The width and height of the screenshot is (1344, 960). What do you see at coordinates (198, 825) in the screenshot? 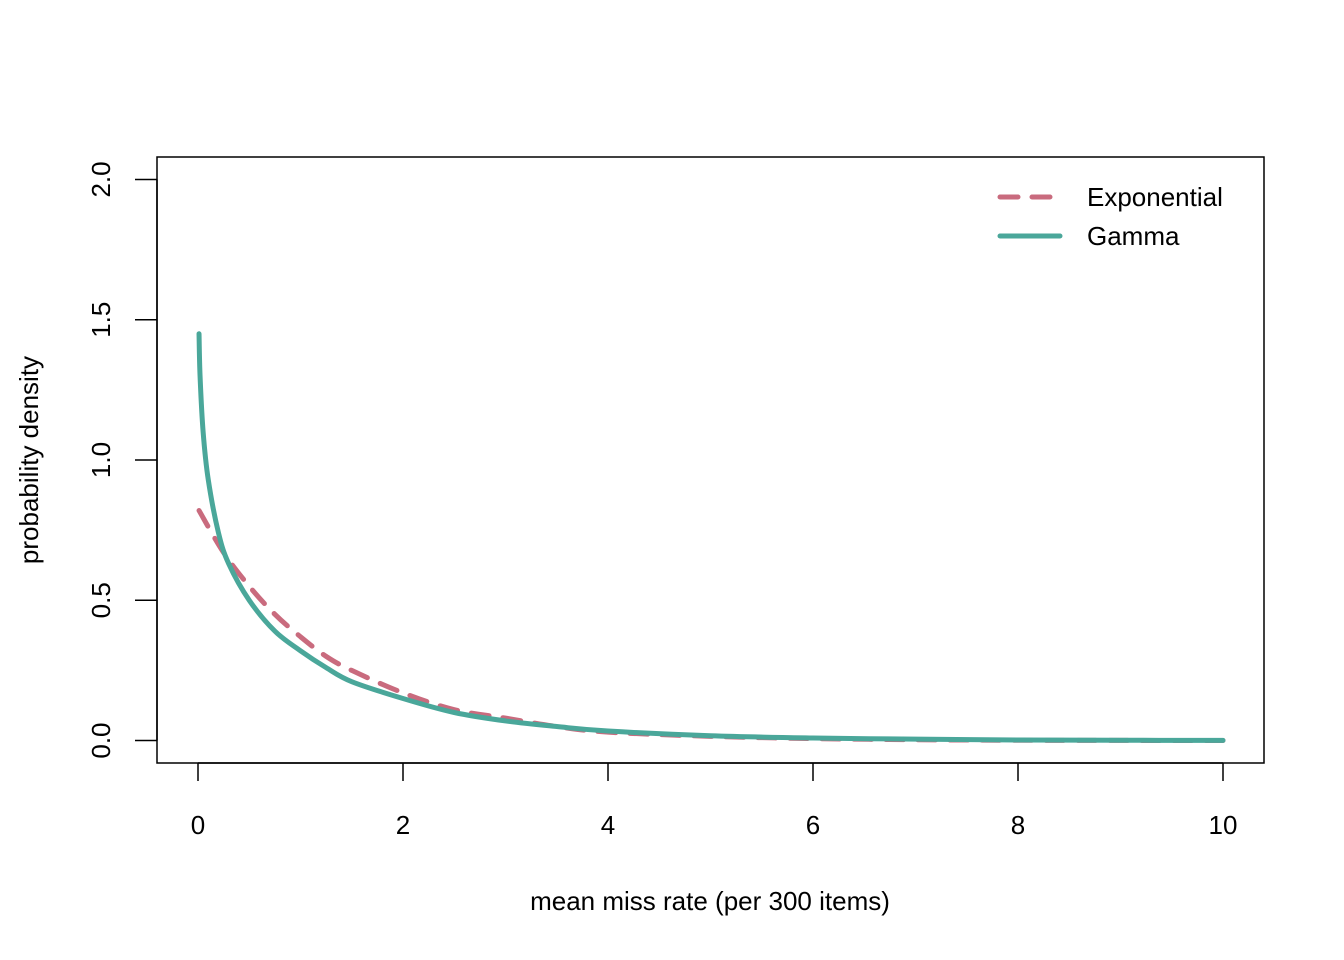
I see `x-tick-label: 0` at bounding box center [198, 825].